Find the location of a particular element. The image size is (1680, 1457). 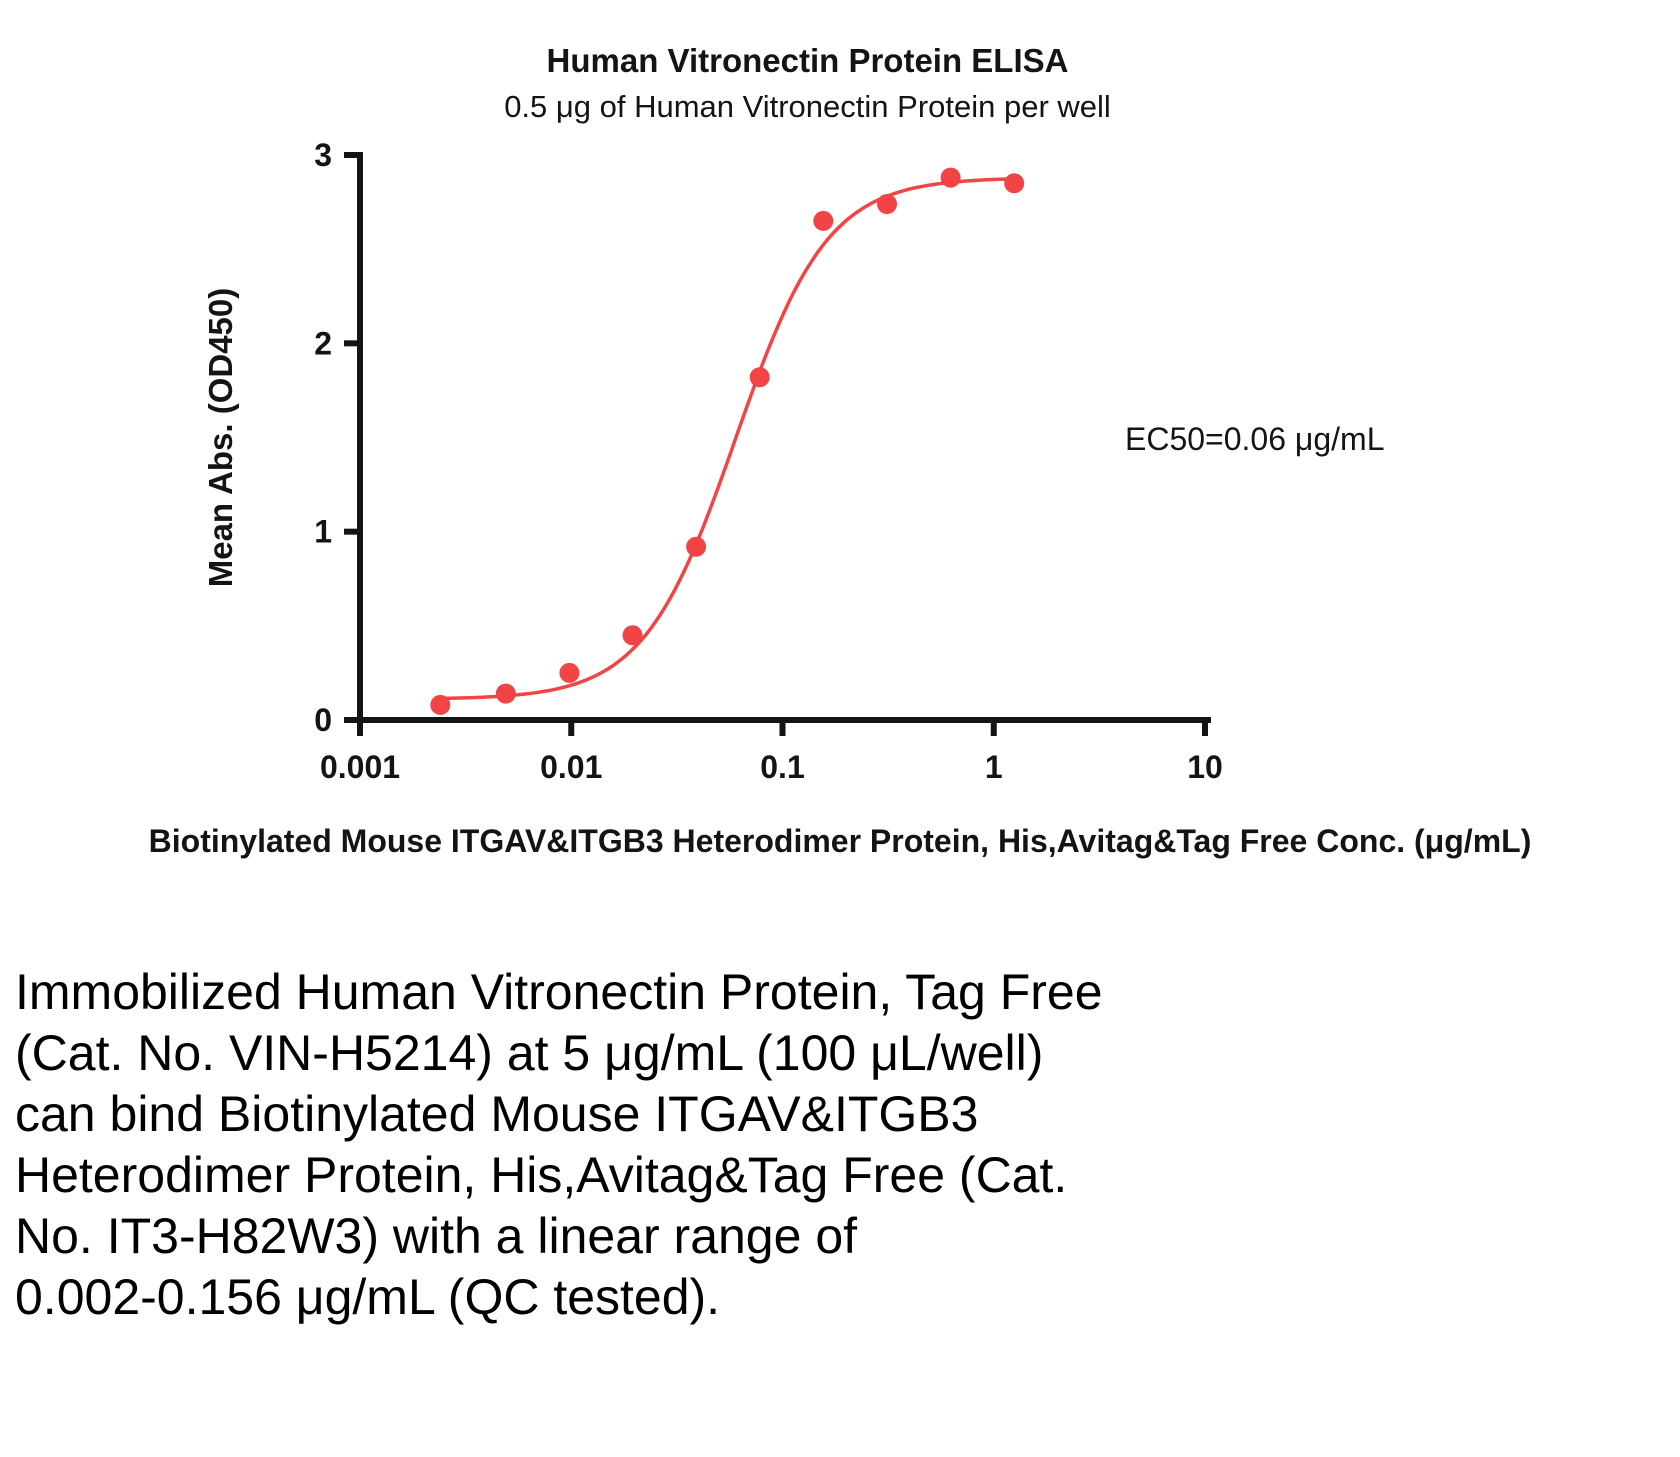

y-tick-label: 3 is located at coordinates (323, 155).